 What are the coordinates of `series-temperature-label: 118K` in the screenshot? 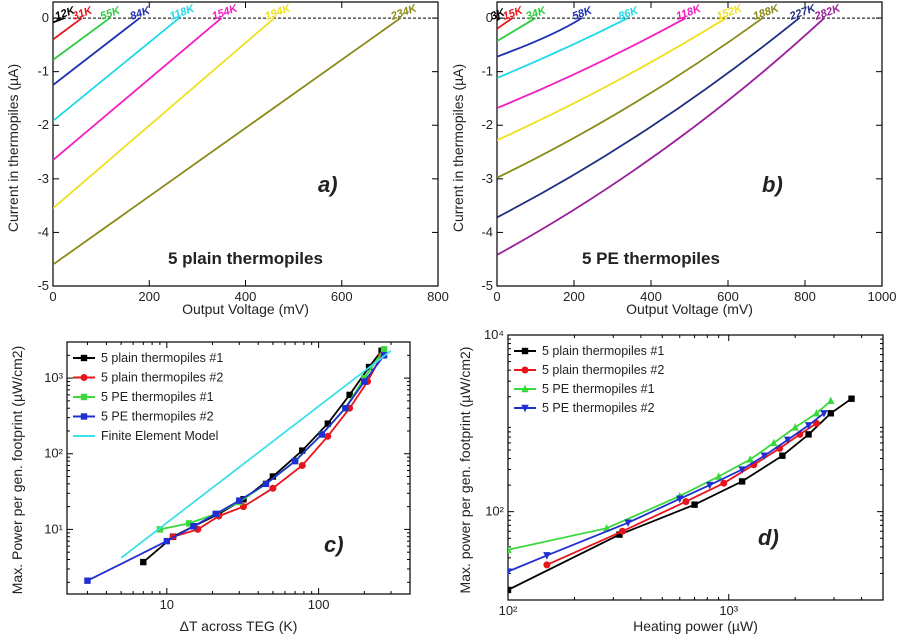 It's located at (182, 12).